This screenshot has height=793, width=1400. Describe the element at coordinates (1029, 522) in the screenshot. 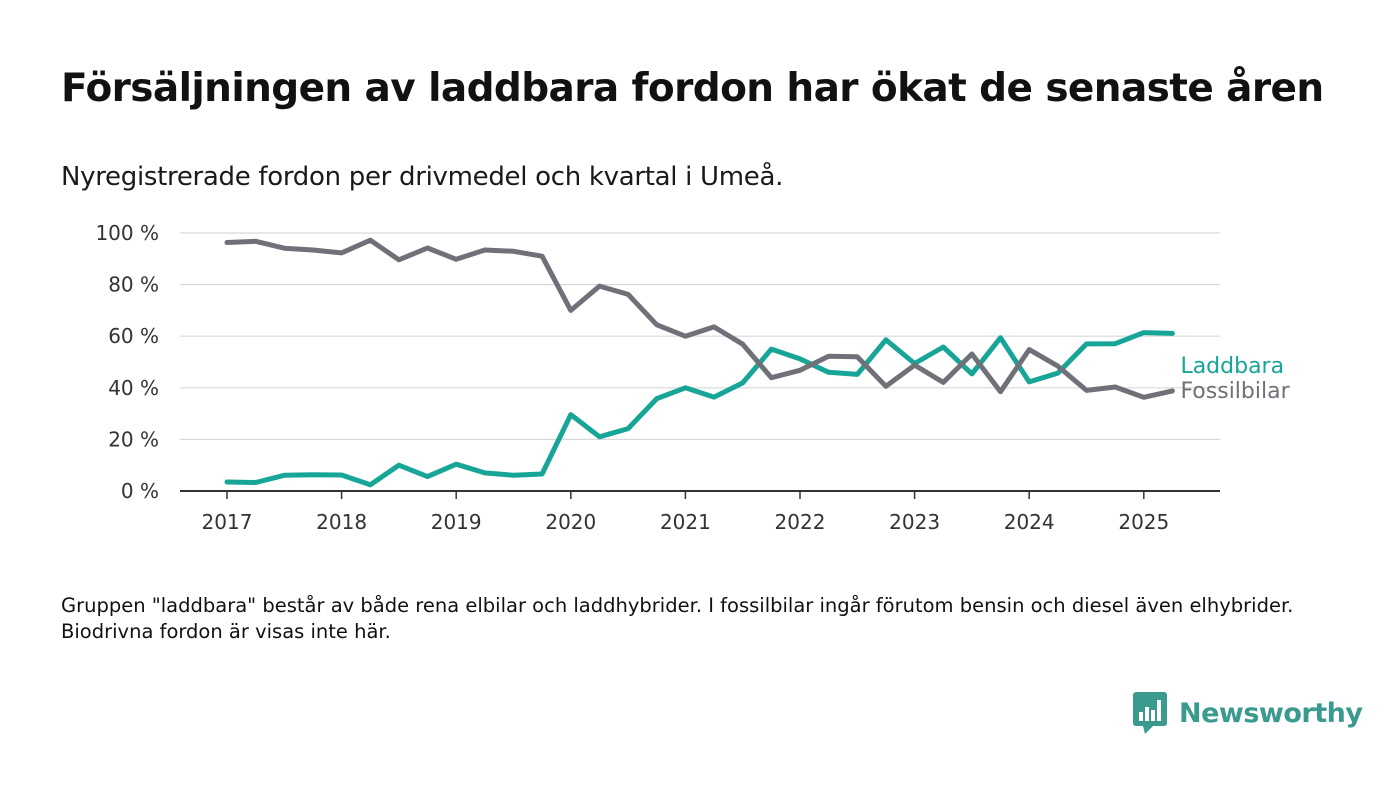

I see `x-tick-label: 2024` at that location.